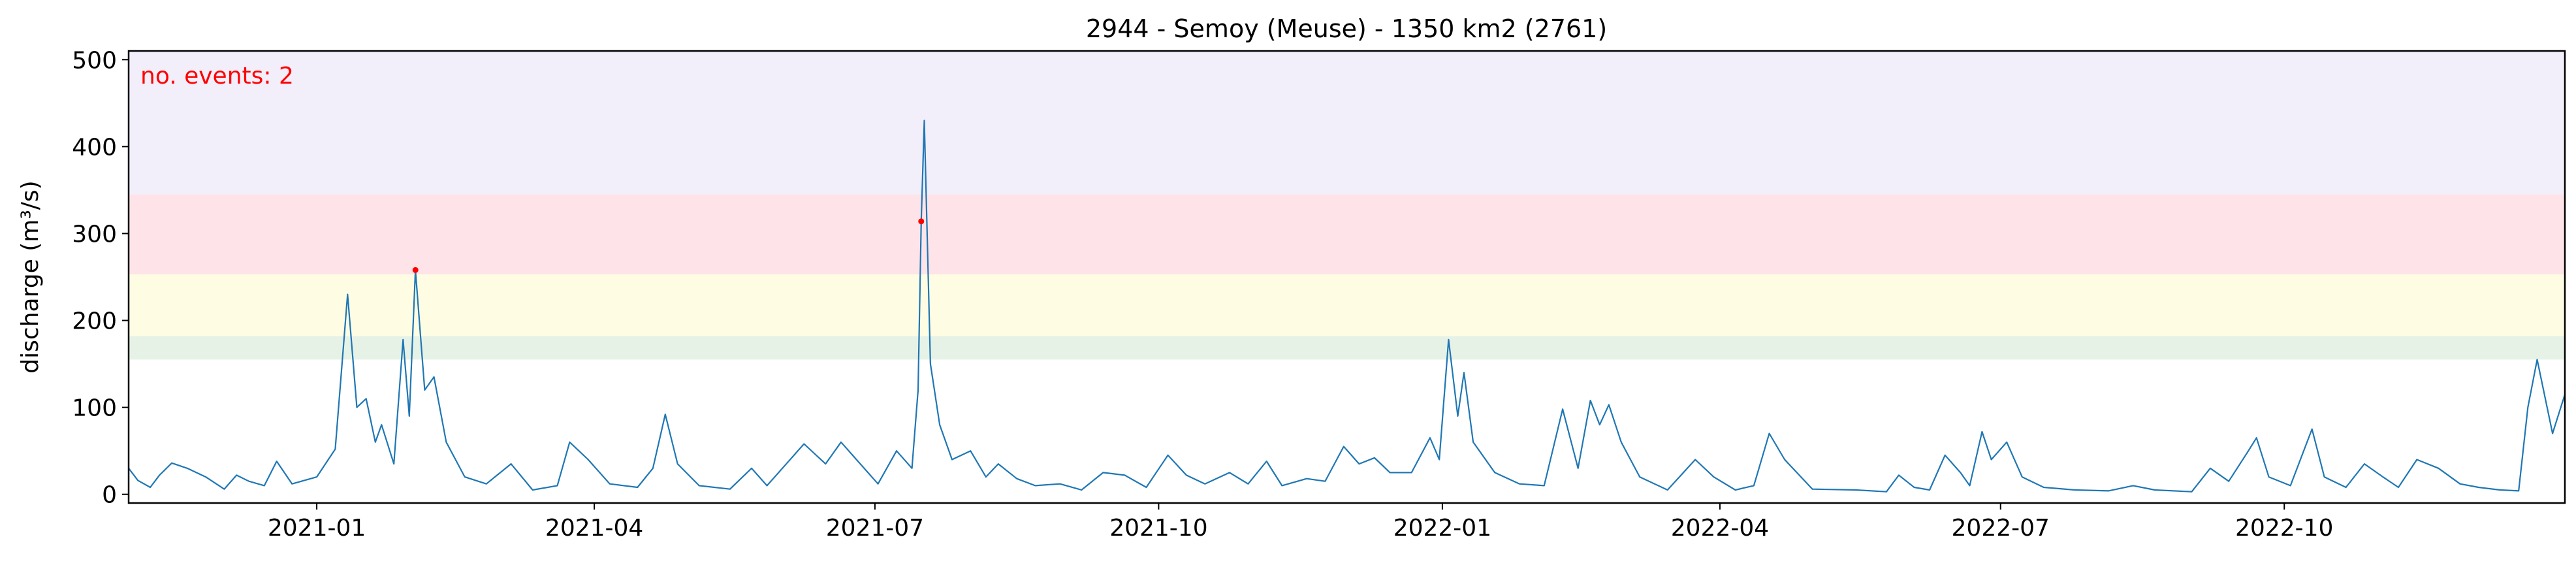 The width and height of the screenshot is (2576, 569). Describe the element at coordinates (668, 245) in the screenshot. I see `event-markers` at that location.